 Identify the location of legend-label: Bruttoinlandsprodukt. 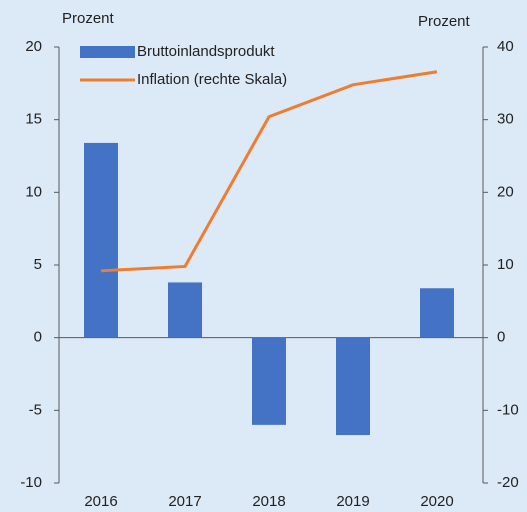
(206, 51).